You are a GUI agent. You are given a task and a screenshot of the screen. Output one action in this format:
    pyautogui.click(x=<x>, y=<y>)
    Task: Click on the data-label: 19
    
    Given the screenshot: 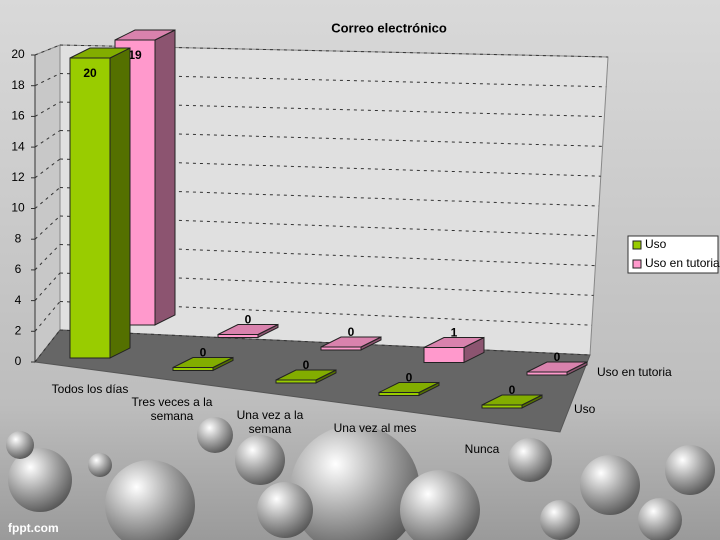 What is the action you would take?
    pyautogui.click(x=135, y=55)
    